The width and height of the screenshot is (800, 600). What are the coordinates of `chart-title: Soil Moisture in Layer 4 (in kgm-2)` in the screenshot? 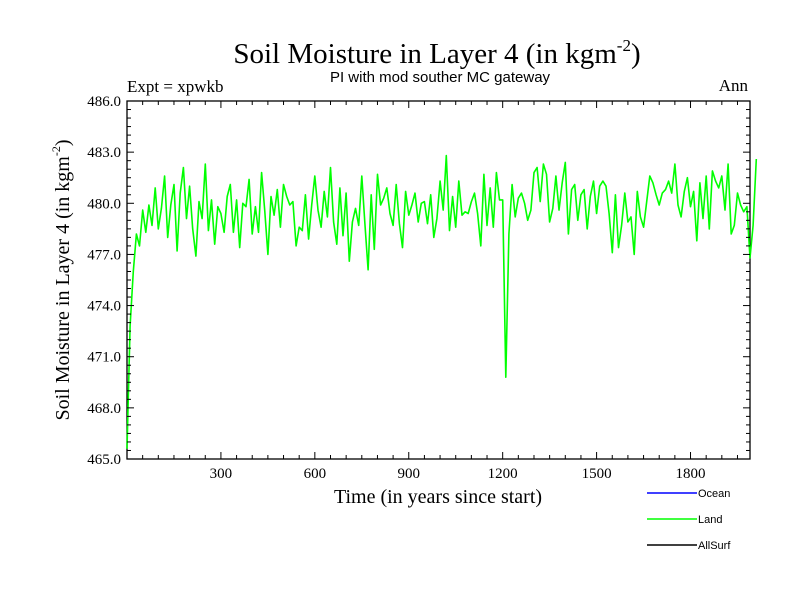 It's located at (436, 53).